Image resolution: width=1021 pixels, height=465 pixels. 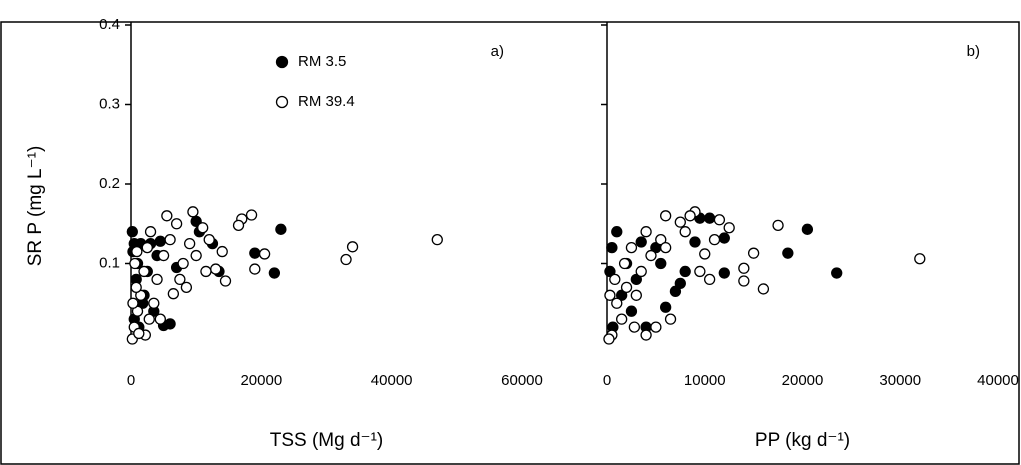 I want to click on y-tick-label: 0.3, so click(x=109, y=103).